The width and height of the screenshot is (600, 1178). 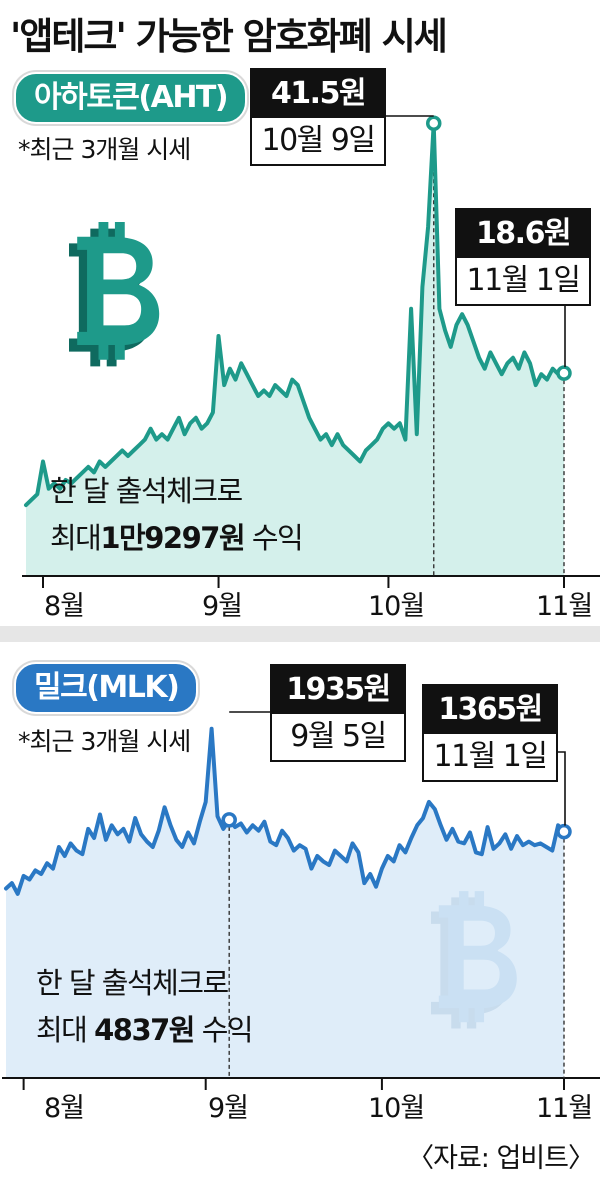 I want to click on aht-caption-amount: 1만9297원, so click(x=172, y=538).